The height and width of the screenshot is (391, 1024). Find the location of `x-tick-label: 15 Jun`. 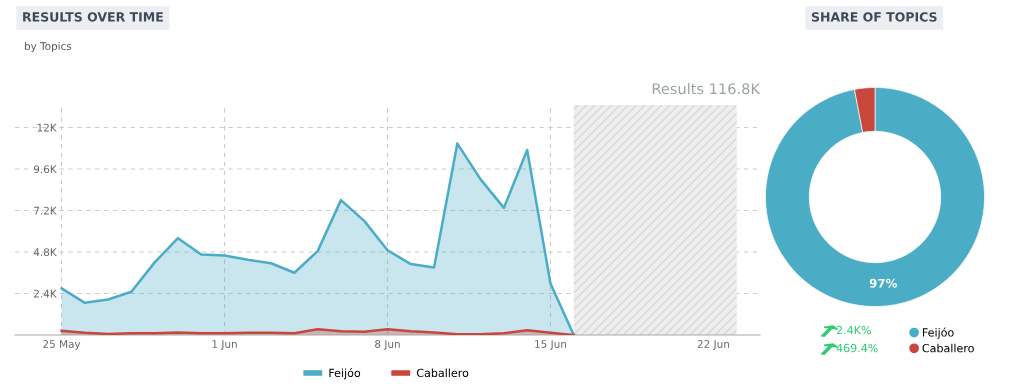

x-tick-label: 15 Jun is located at coordinates (551, 345).